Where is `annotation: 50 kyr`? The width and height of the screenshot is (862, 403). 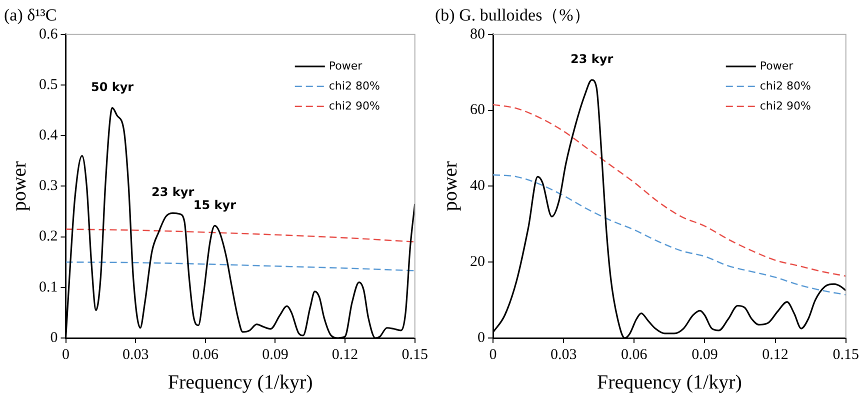
annotation: 50 kyr is located at coordinates (112, 87).